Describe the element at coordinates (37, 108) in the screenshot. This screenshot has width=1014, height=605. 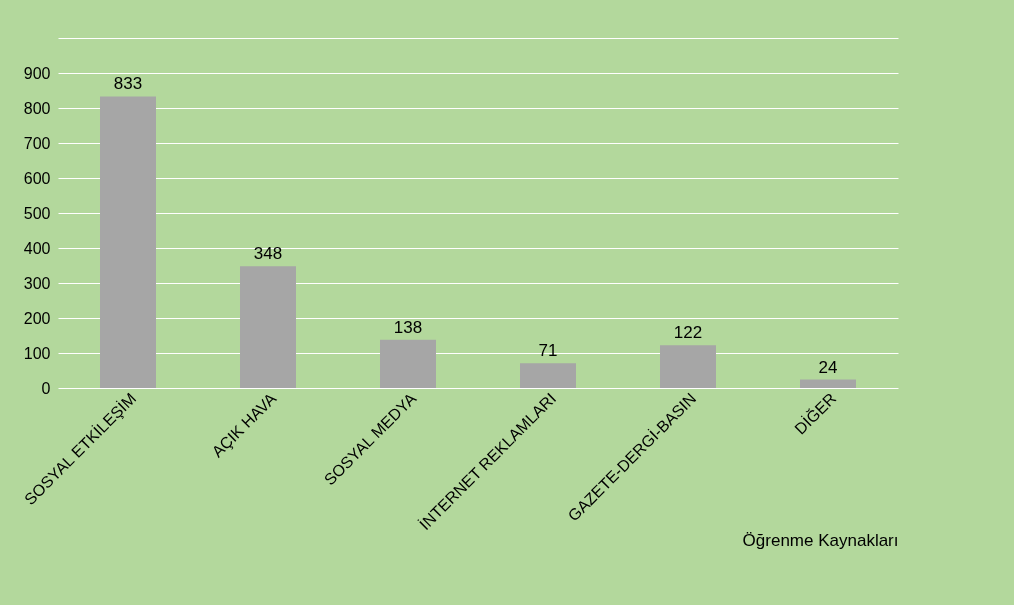
I see `y-tick-label: 800` at that location.